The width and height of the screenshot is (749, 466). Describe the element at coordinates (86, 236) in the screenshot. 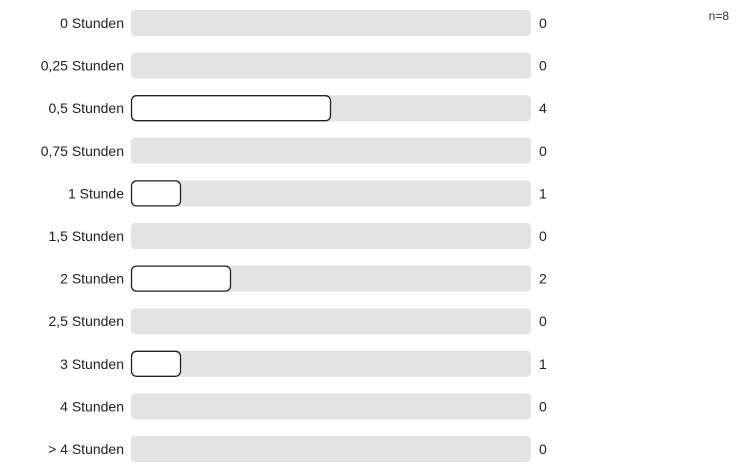

I see `category-label: 1,5 Stunden` at that location.